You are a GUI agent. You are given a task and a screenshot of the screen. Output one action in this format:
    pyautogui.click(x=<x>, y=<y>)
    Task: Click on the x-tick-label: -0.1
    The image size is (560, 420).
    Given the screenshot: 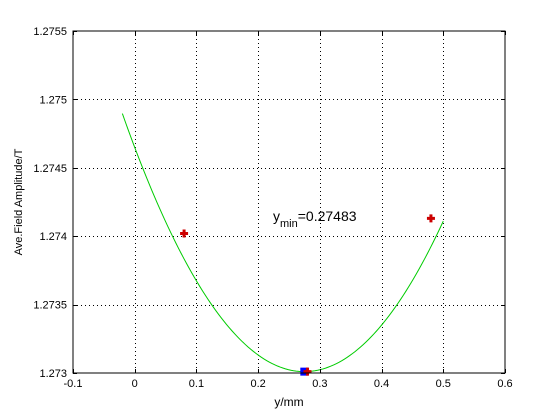 What is the action you would take?
    pyautogui.click(x=73, y=384)
    